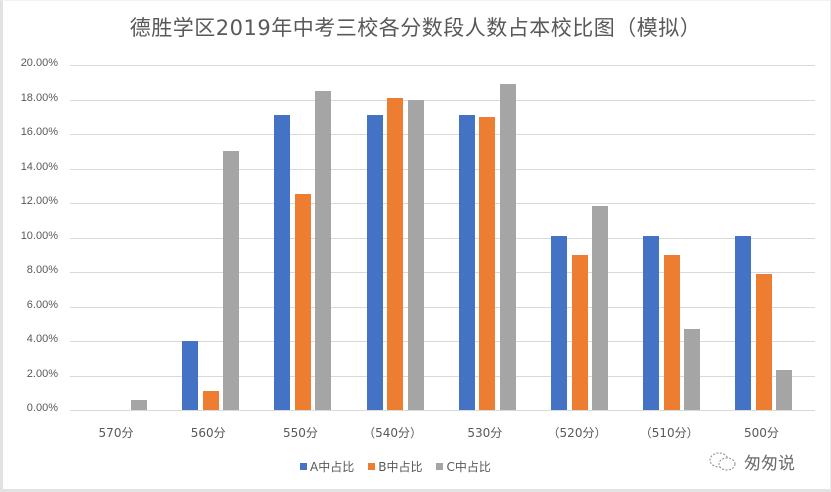  What do you see at coordinates (303, 466) in the screenshot?
I see `legend-swatch-a` at bounding box center [303, 466].